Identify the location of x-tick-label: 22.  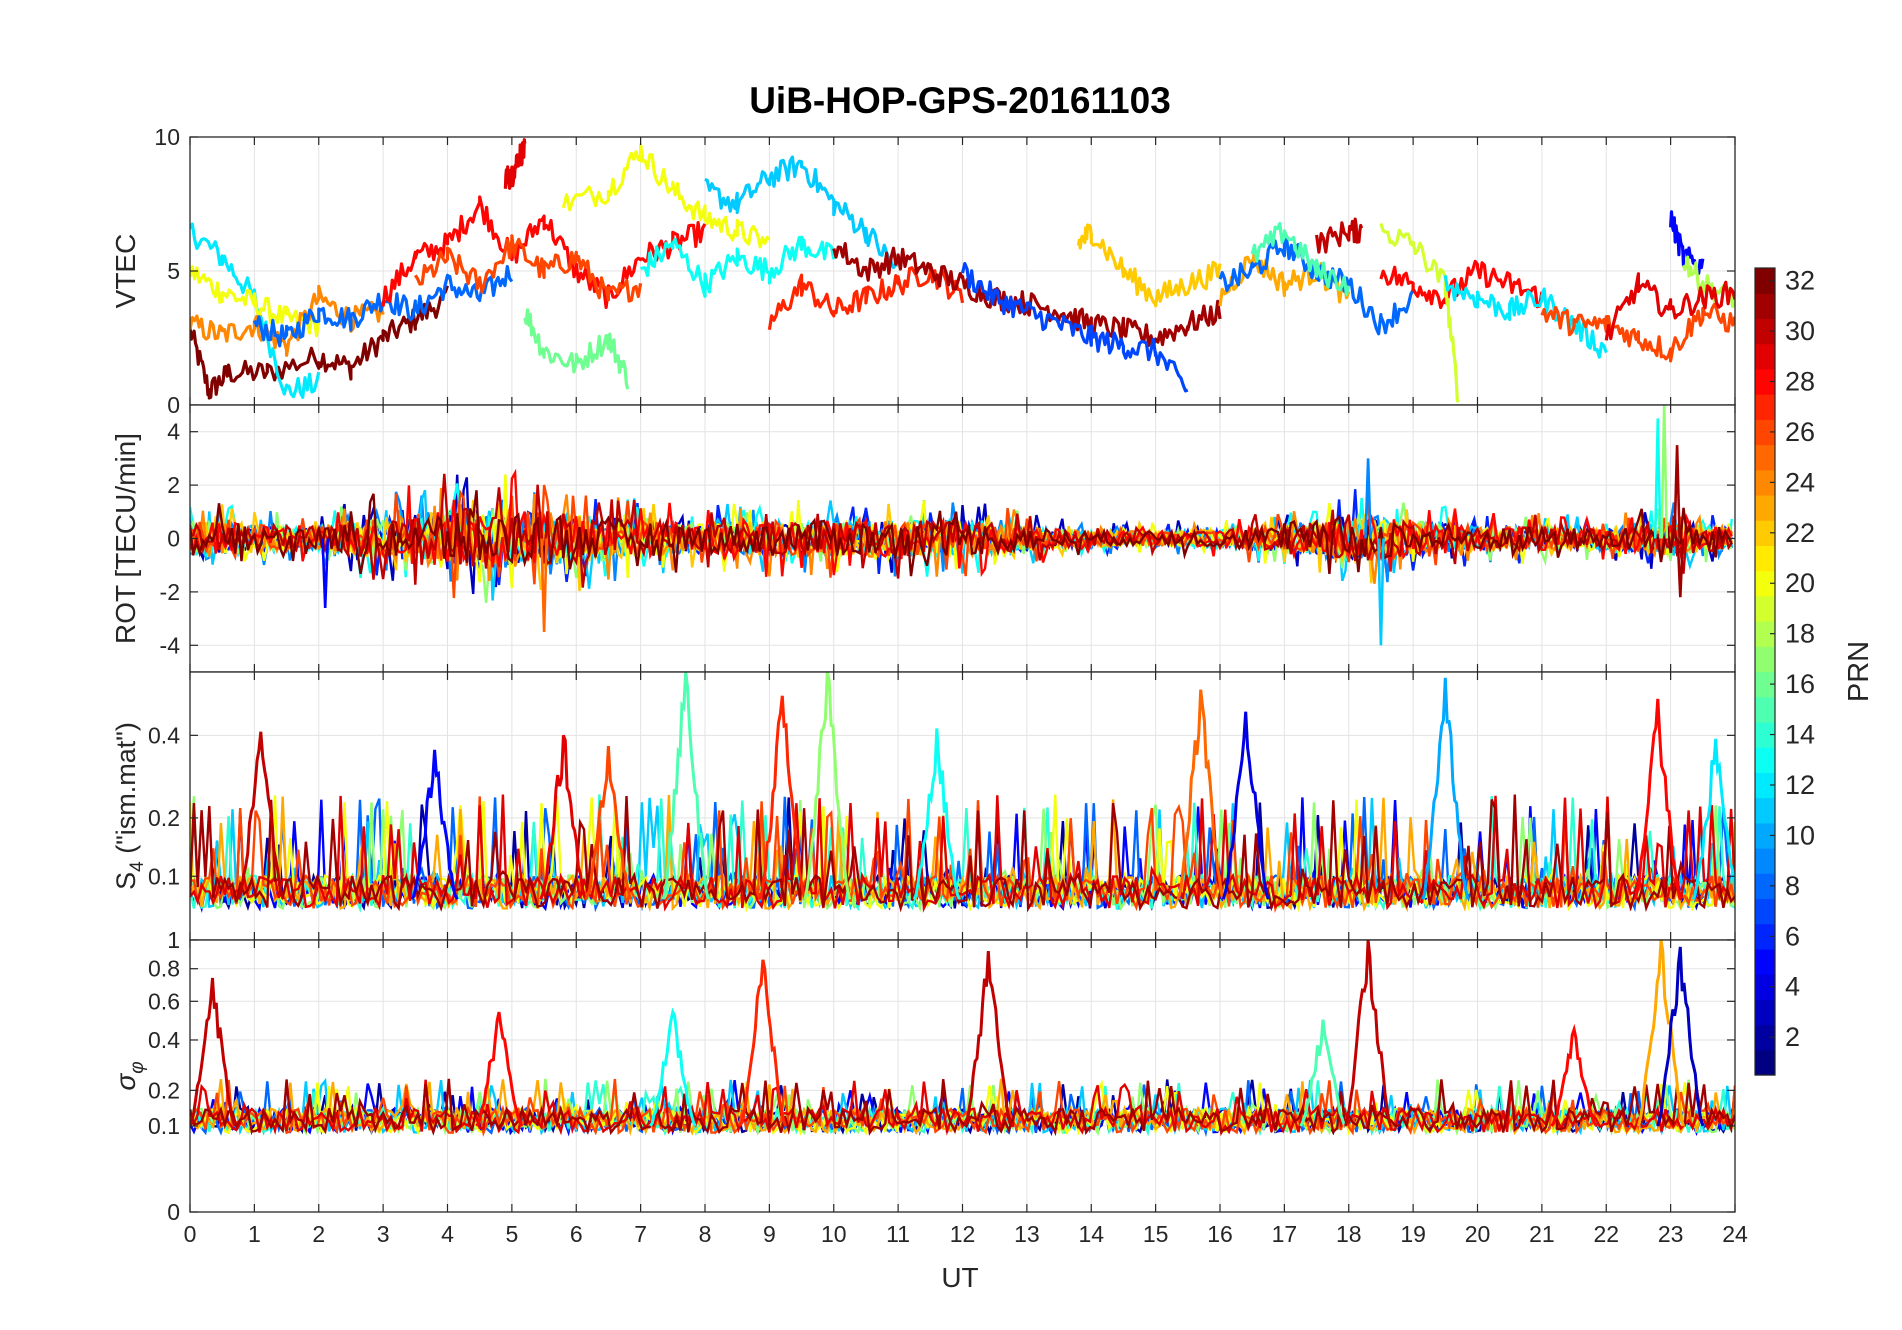
(1606, 1234).